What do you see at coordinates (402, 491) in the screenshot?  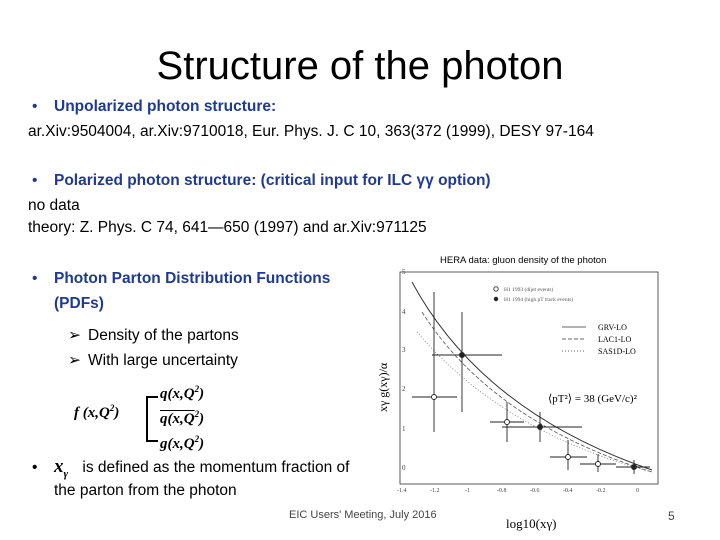 I see `x-tick: -1.4` at bounding box center [402, 491].